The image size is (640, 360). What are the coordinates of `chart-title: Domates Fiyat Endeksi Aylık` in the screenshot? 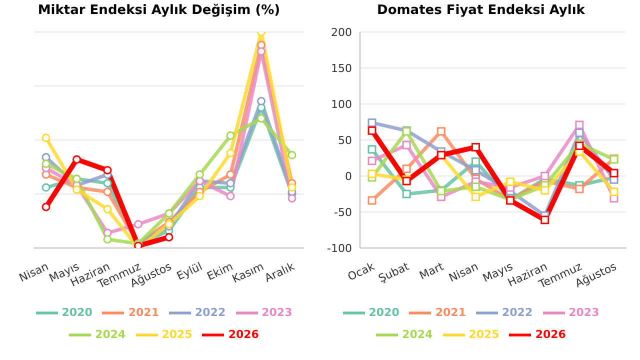 It's located at (481, 11).